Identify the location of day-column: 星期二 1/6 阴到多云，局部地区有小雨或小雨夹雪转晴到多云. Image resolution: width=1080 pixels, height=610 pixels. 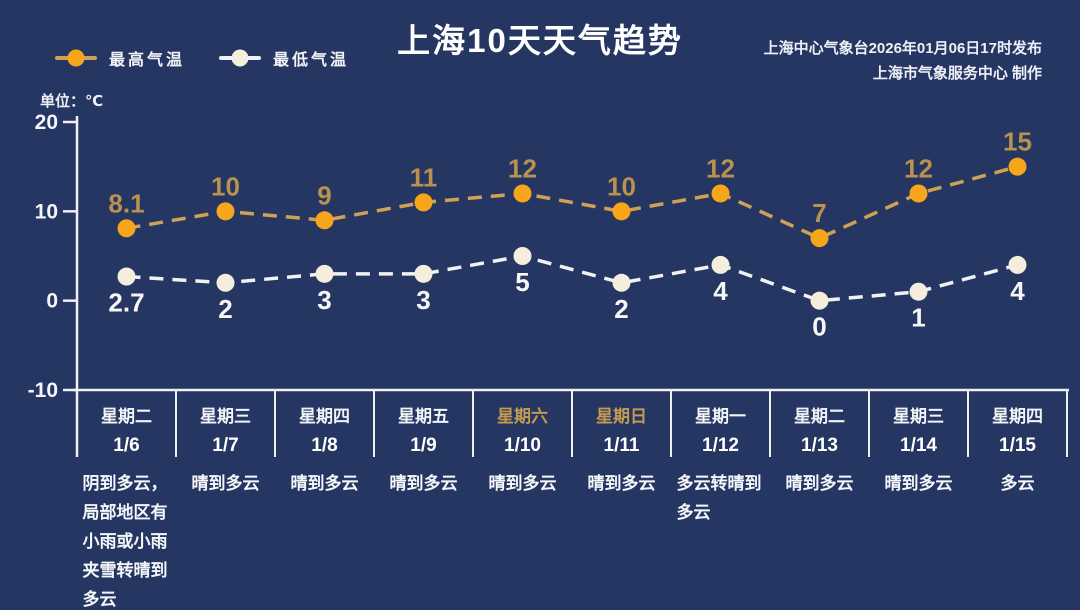
(126, 503).